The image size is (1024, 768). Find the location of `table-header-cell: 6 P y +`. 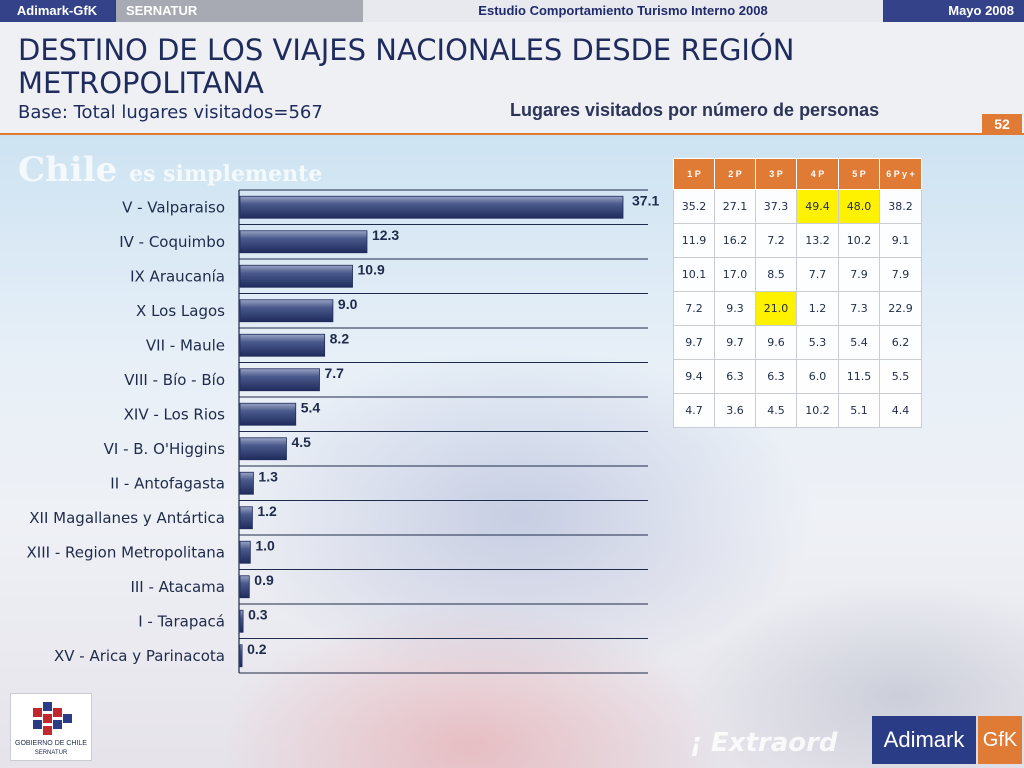

table-header-cell: 6 P y + is located at coordinates (900, 174).